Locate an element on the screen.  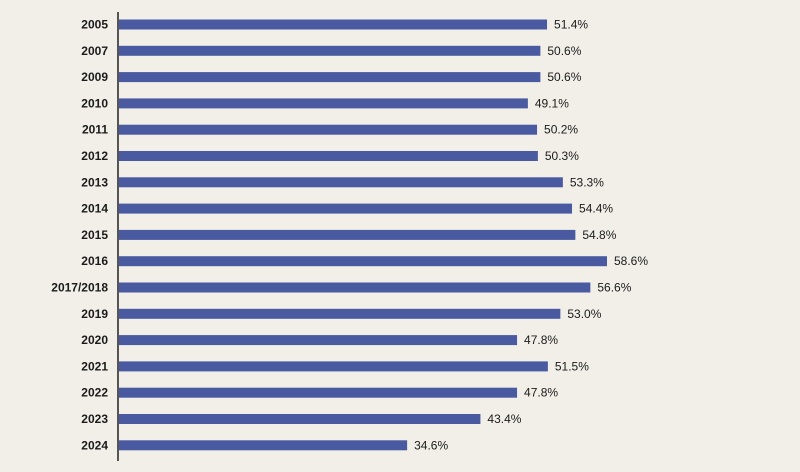
category-label: 2011 is located at coordinates (95, 130).